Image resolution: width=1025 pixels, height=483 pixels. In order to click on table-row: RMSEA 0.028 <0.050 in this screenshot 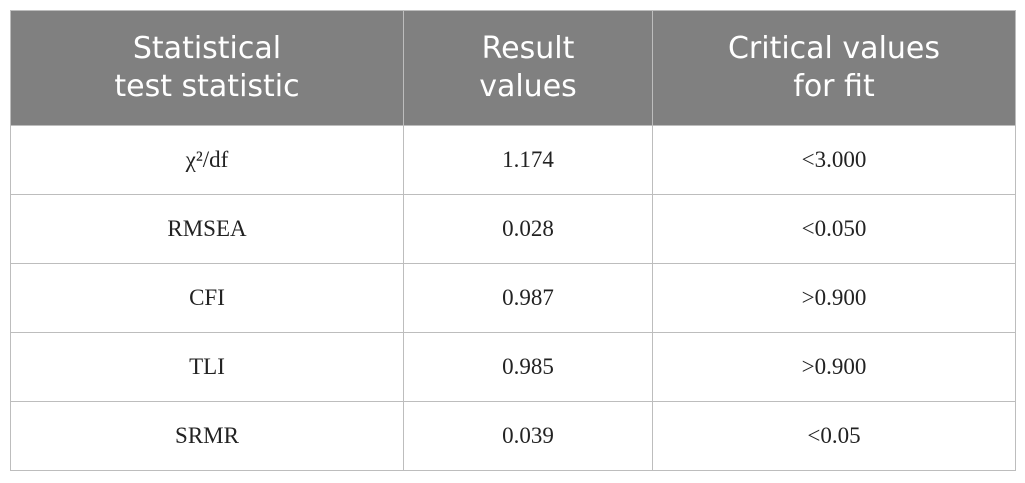, I will do `click(513, 229)`.